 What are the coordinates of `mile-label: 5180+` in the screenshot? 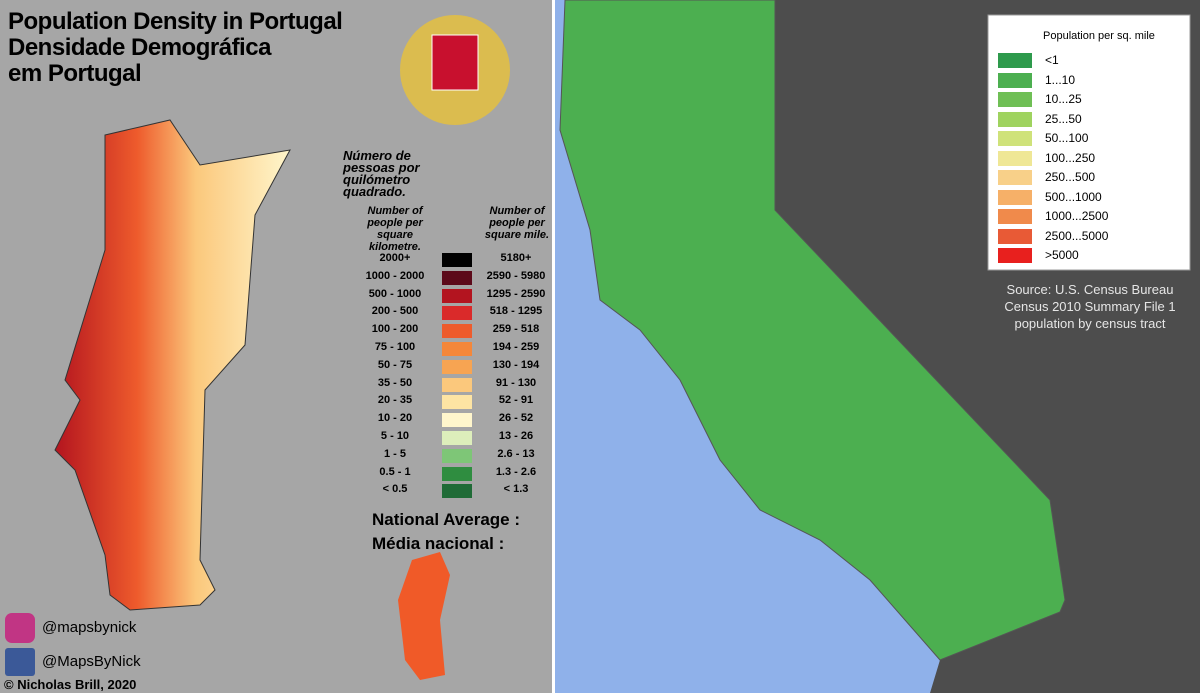 It's located at (516, 258).